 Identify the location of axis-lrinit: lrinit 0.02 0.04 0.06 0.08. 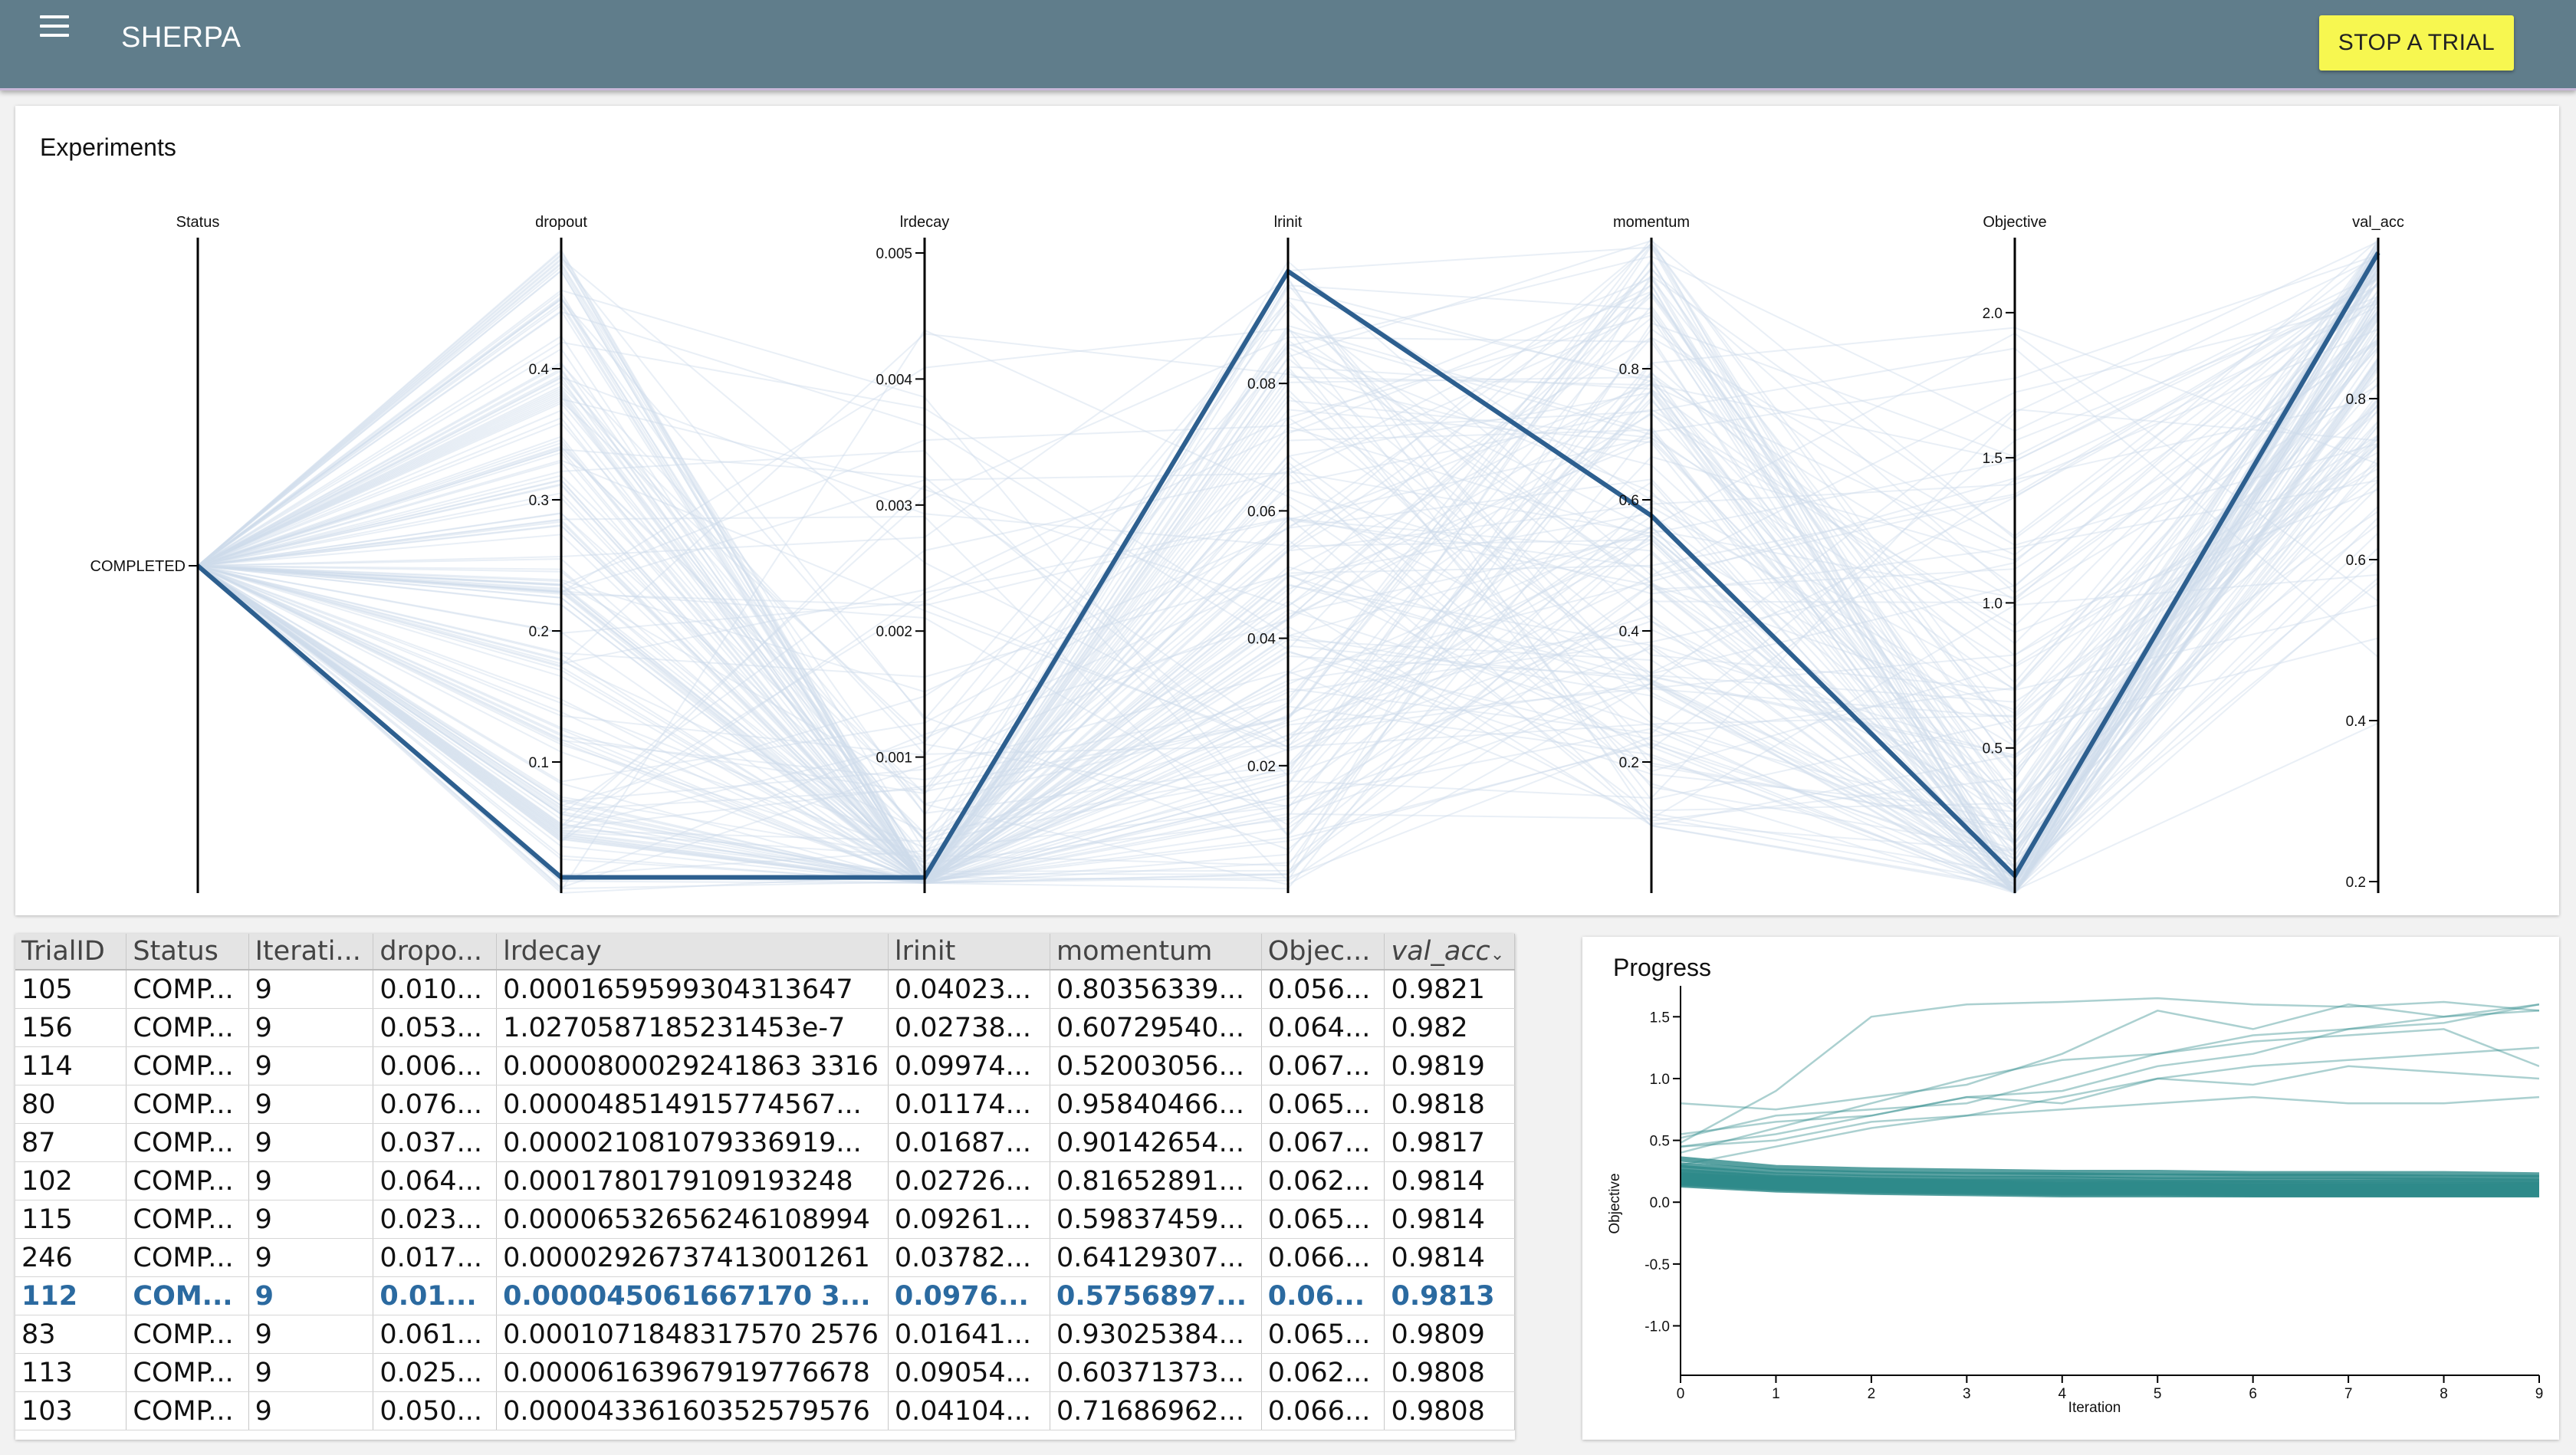
(1275, 553).